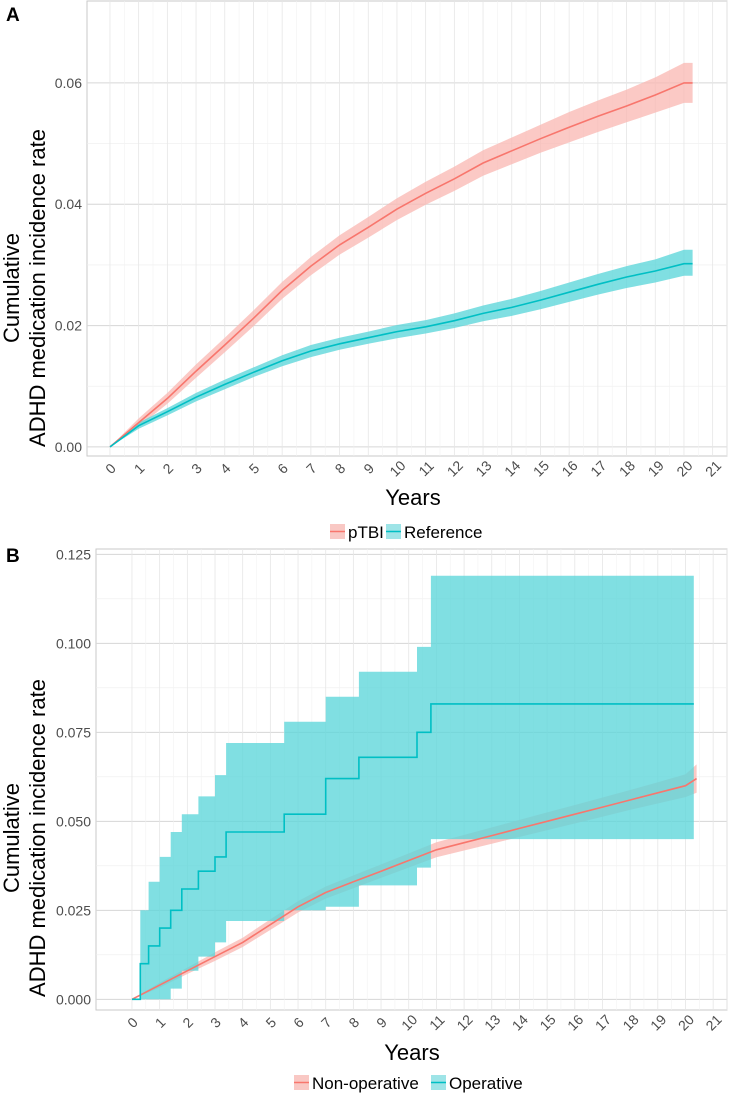 This screenshot has height=1095, width=729. Describe the element at coordinates (73, 776) in the screenshot. I see `panel-b-y-tick-labels: 0.000 0.025 0.050 0.075 0.100 0.125` at that location.